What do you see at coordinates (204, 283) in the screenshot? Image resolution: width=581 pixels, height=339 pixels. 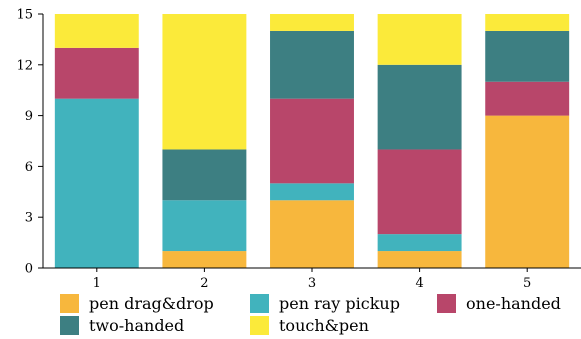 I see `x-tick-label: 2` at bounding box center [204, 283].